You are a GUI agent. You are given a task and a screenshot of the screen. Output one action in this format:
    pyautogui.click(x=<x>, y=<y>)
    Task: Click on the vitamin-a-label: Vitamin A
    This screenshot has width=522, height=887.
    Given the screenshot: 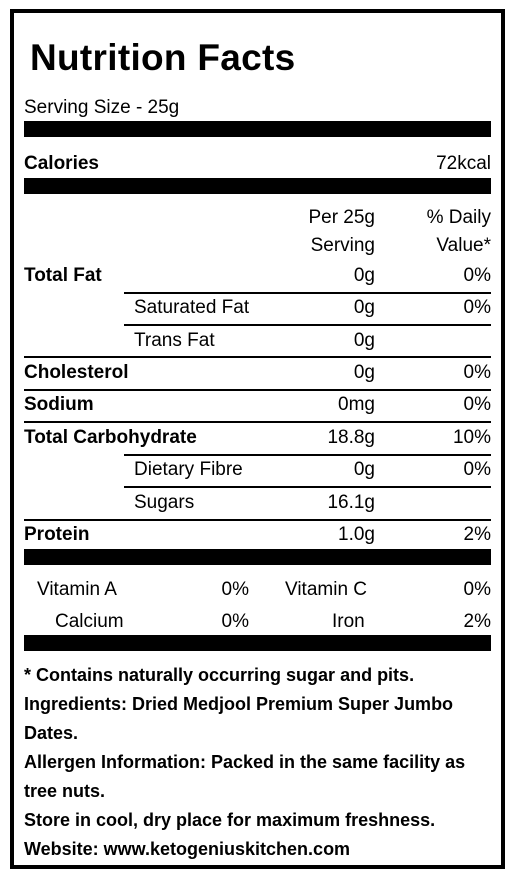 What is the action you would take?
    pyautogui.click(x=77, y=589)
    